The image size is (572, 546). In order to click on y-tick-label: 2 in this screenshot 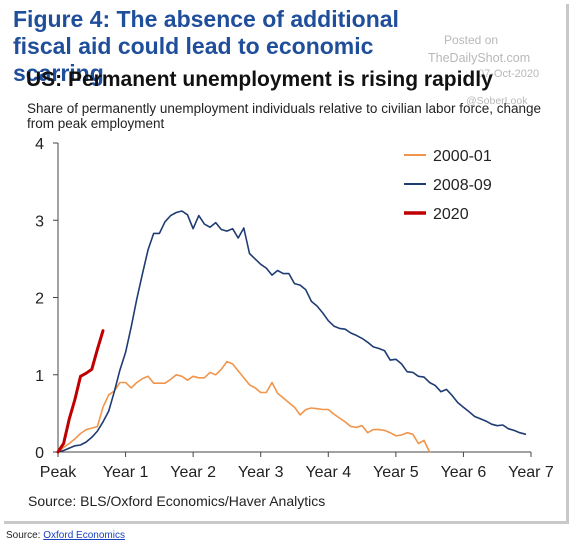, I will do `click(39, 299)`.